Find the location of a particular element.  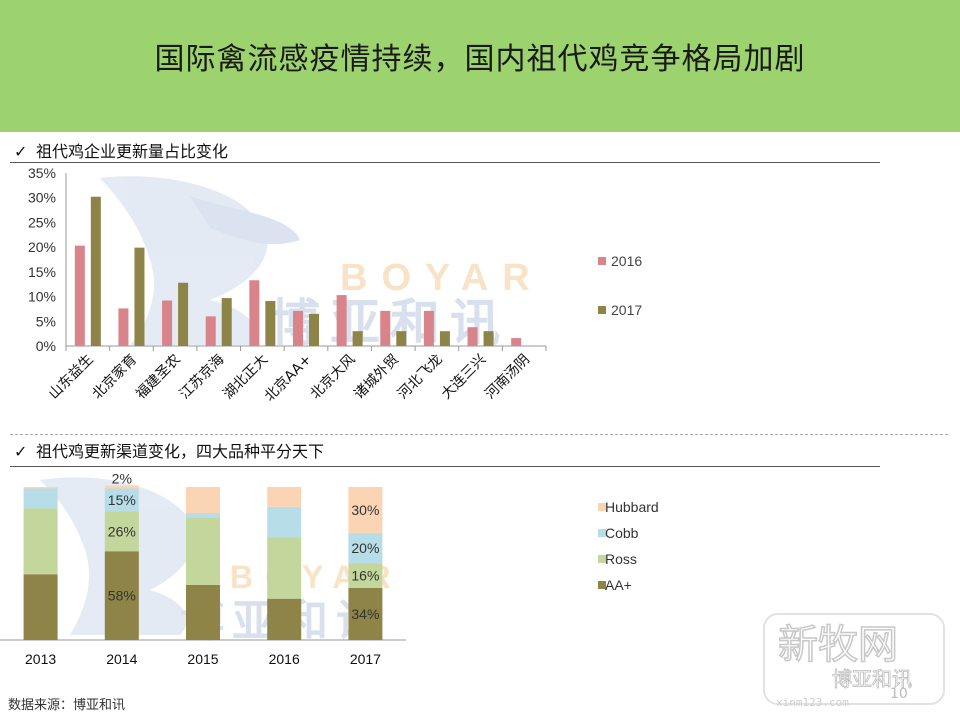

y-tick-label: 10% is located at coordinates (42, 297).